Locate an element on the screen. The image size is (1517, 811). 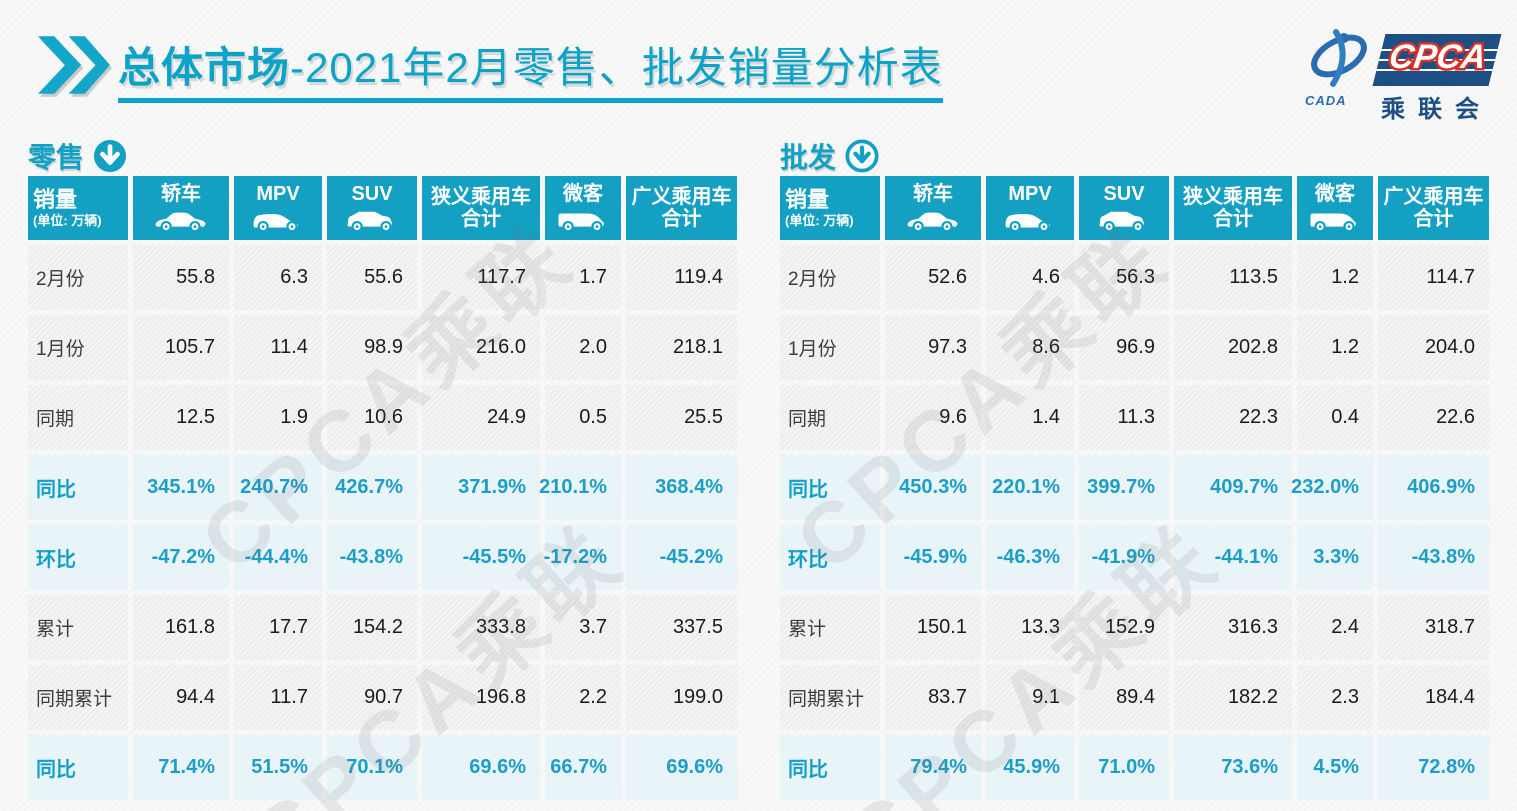
value-cell: 11.4 is located at coordinates (278, 347).